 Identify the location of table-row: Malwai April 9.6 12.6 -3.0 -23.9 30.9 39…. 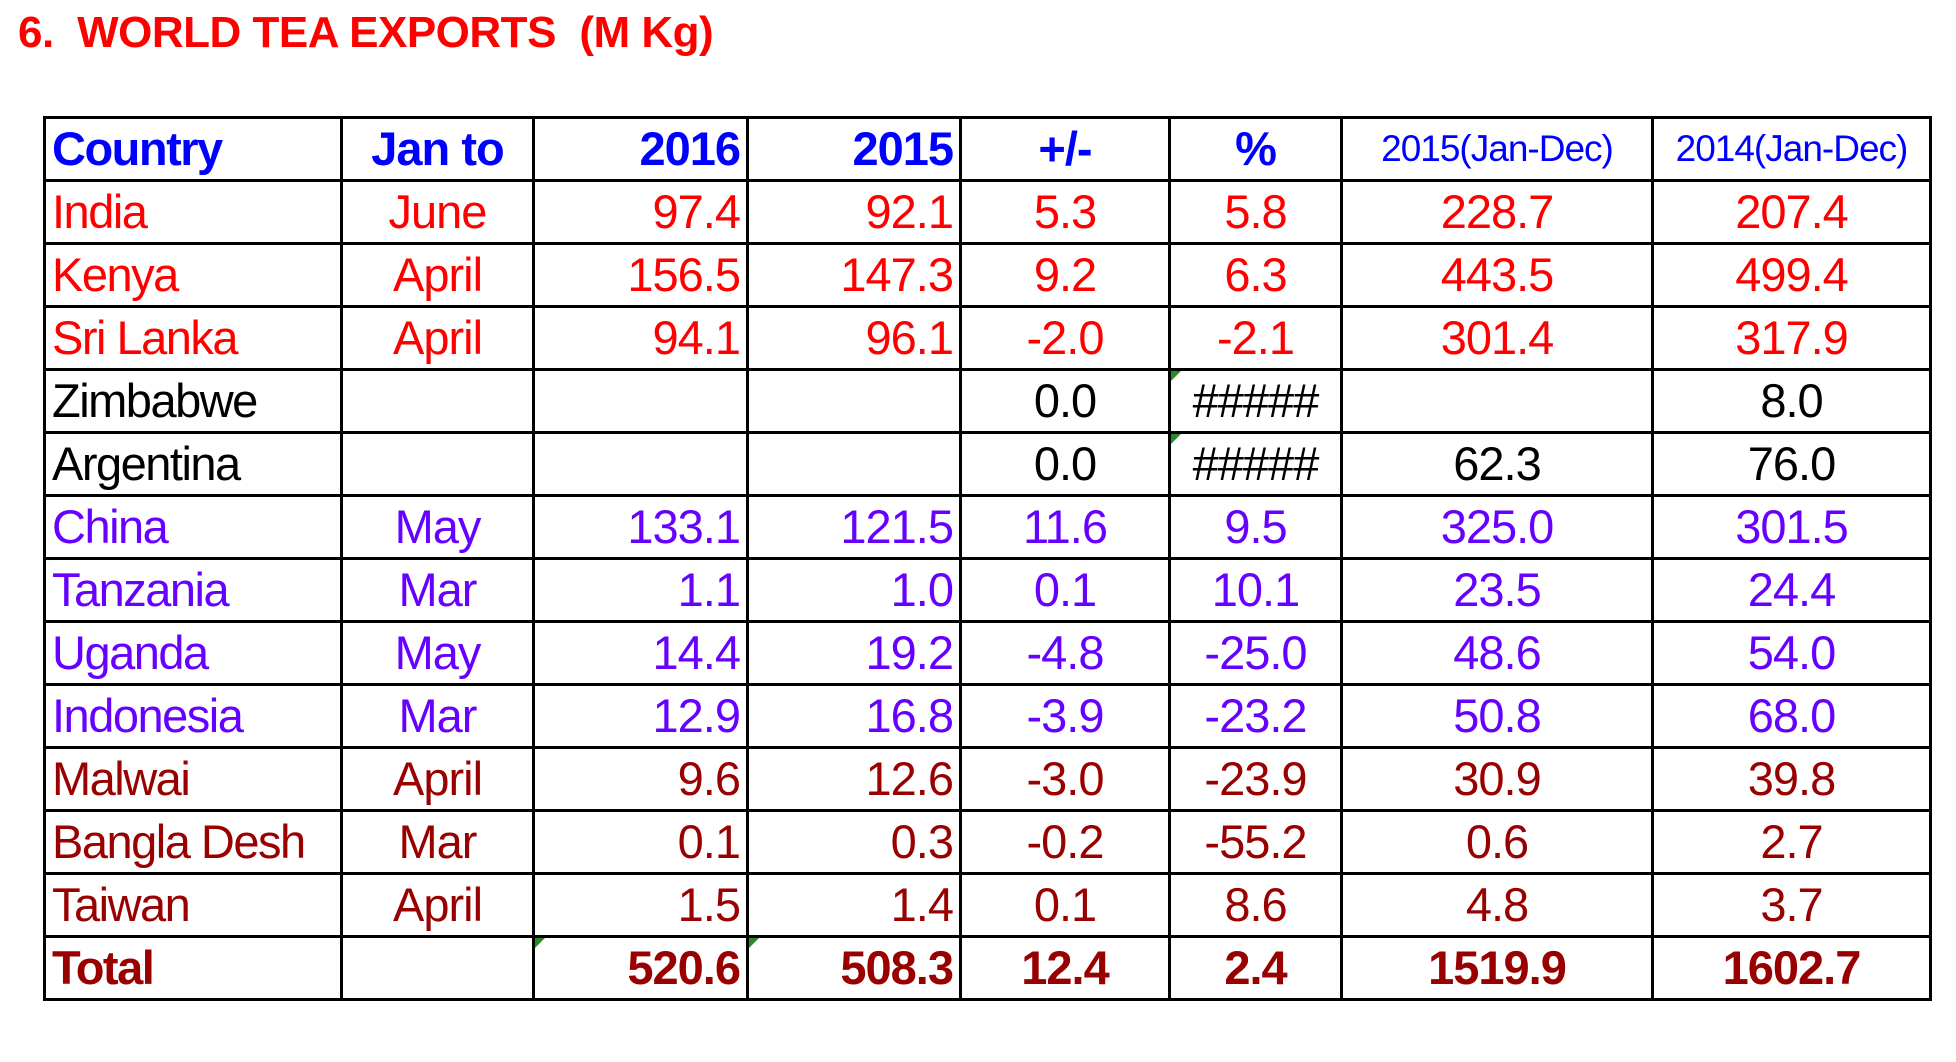
(987, 779).